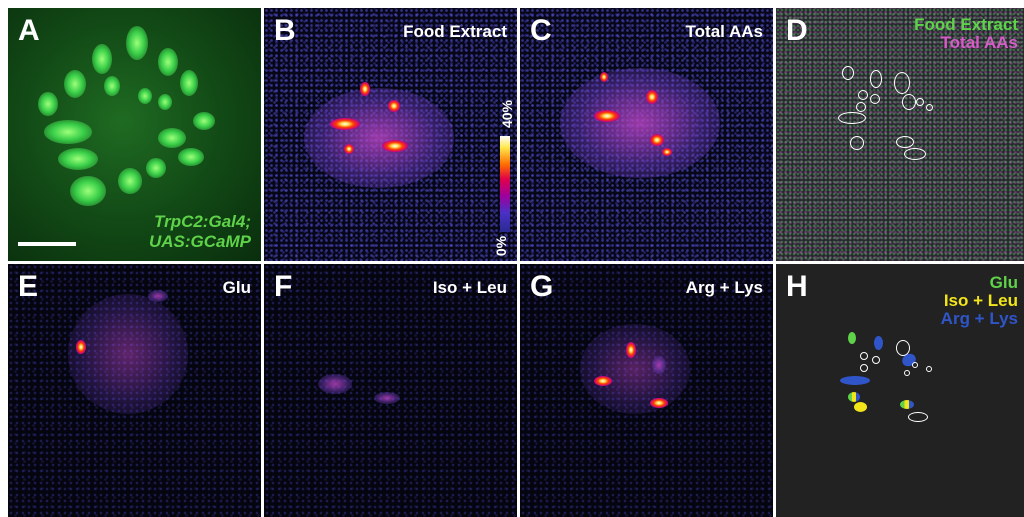 The height and width of the screenshot is (517, 1024). What do you see at coordinates (390, 390) in the screenshot?
I see `panel-f-iso-leu: F Iso + Leu` at bounding box center [390, 390].